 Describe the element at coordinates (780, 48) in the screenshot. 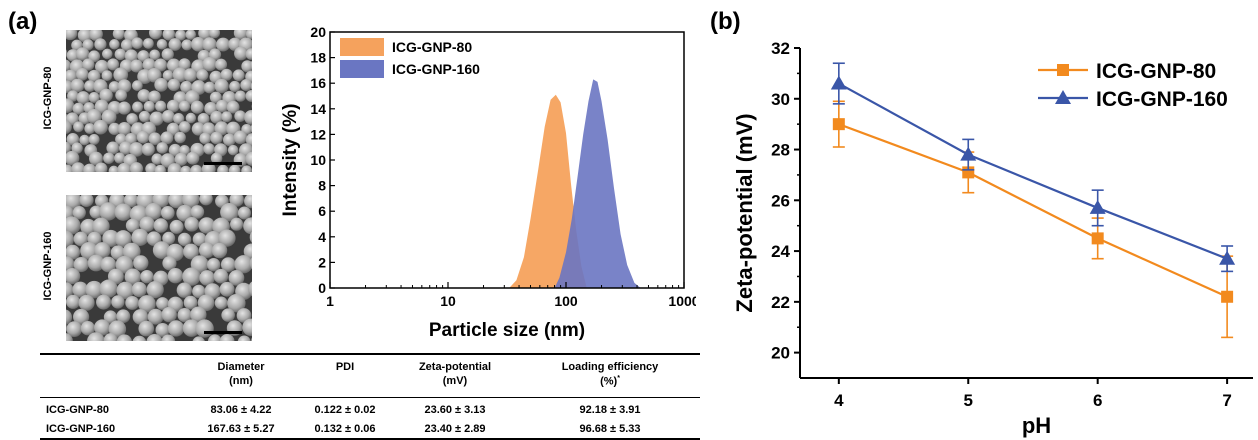

I see `zeta-y-tick-label: 32` at that location.